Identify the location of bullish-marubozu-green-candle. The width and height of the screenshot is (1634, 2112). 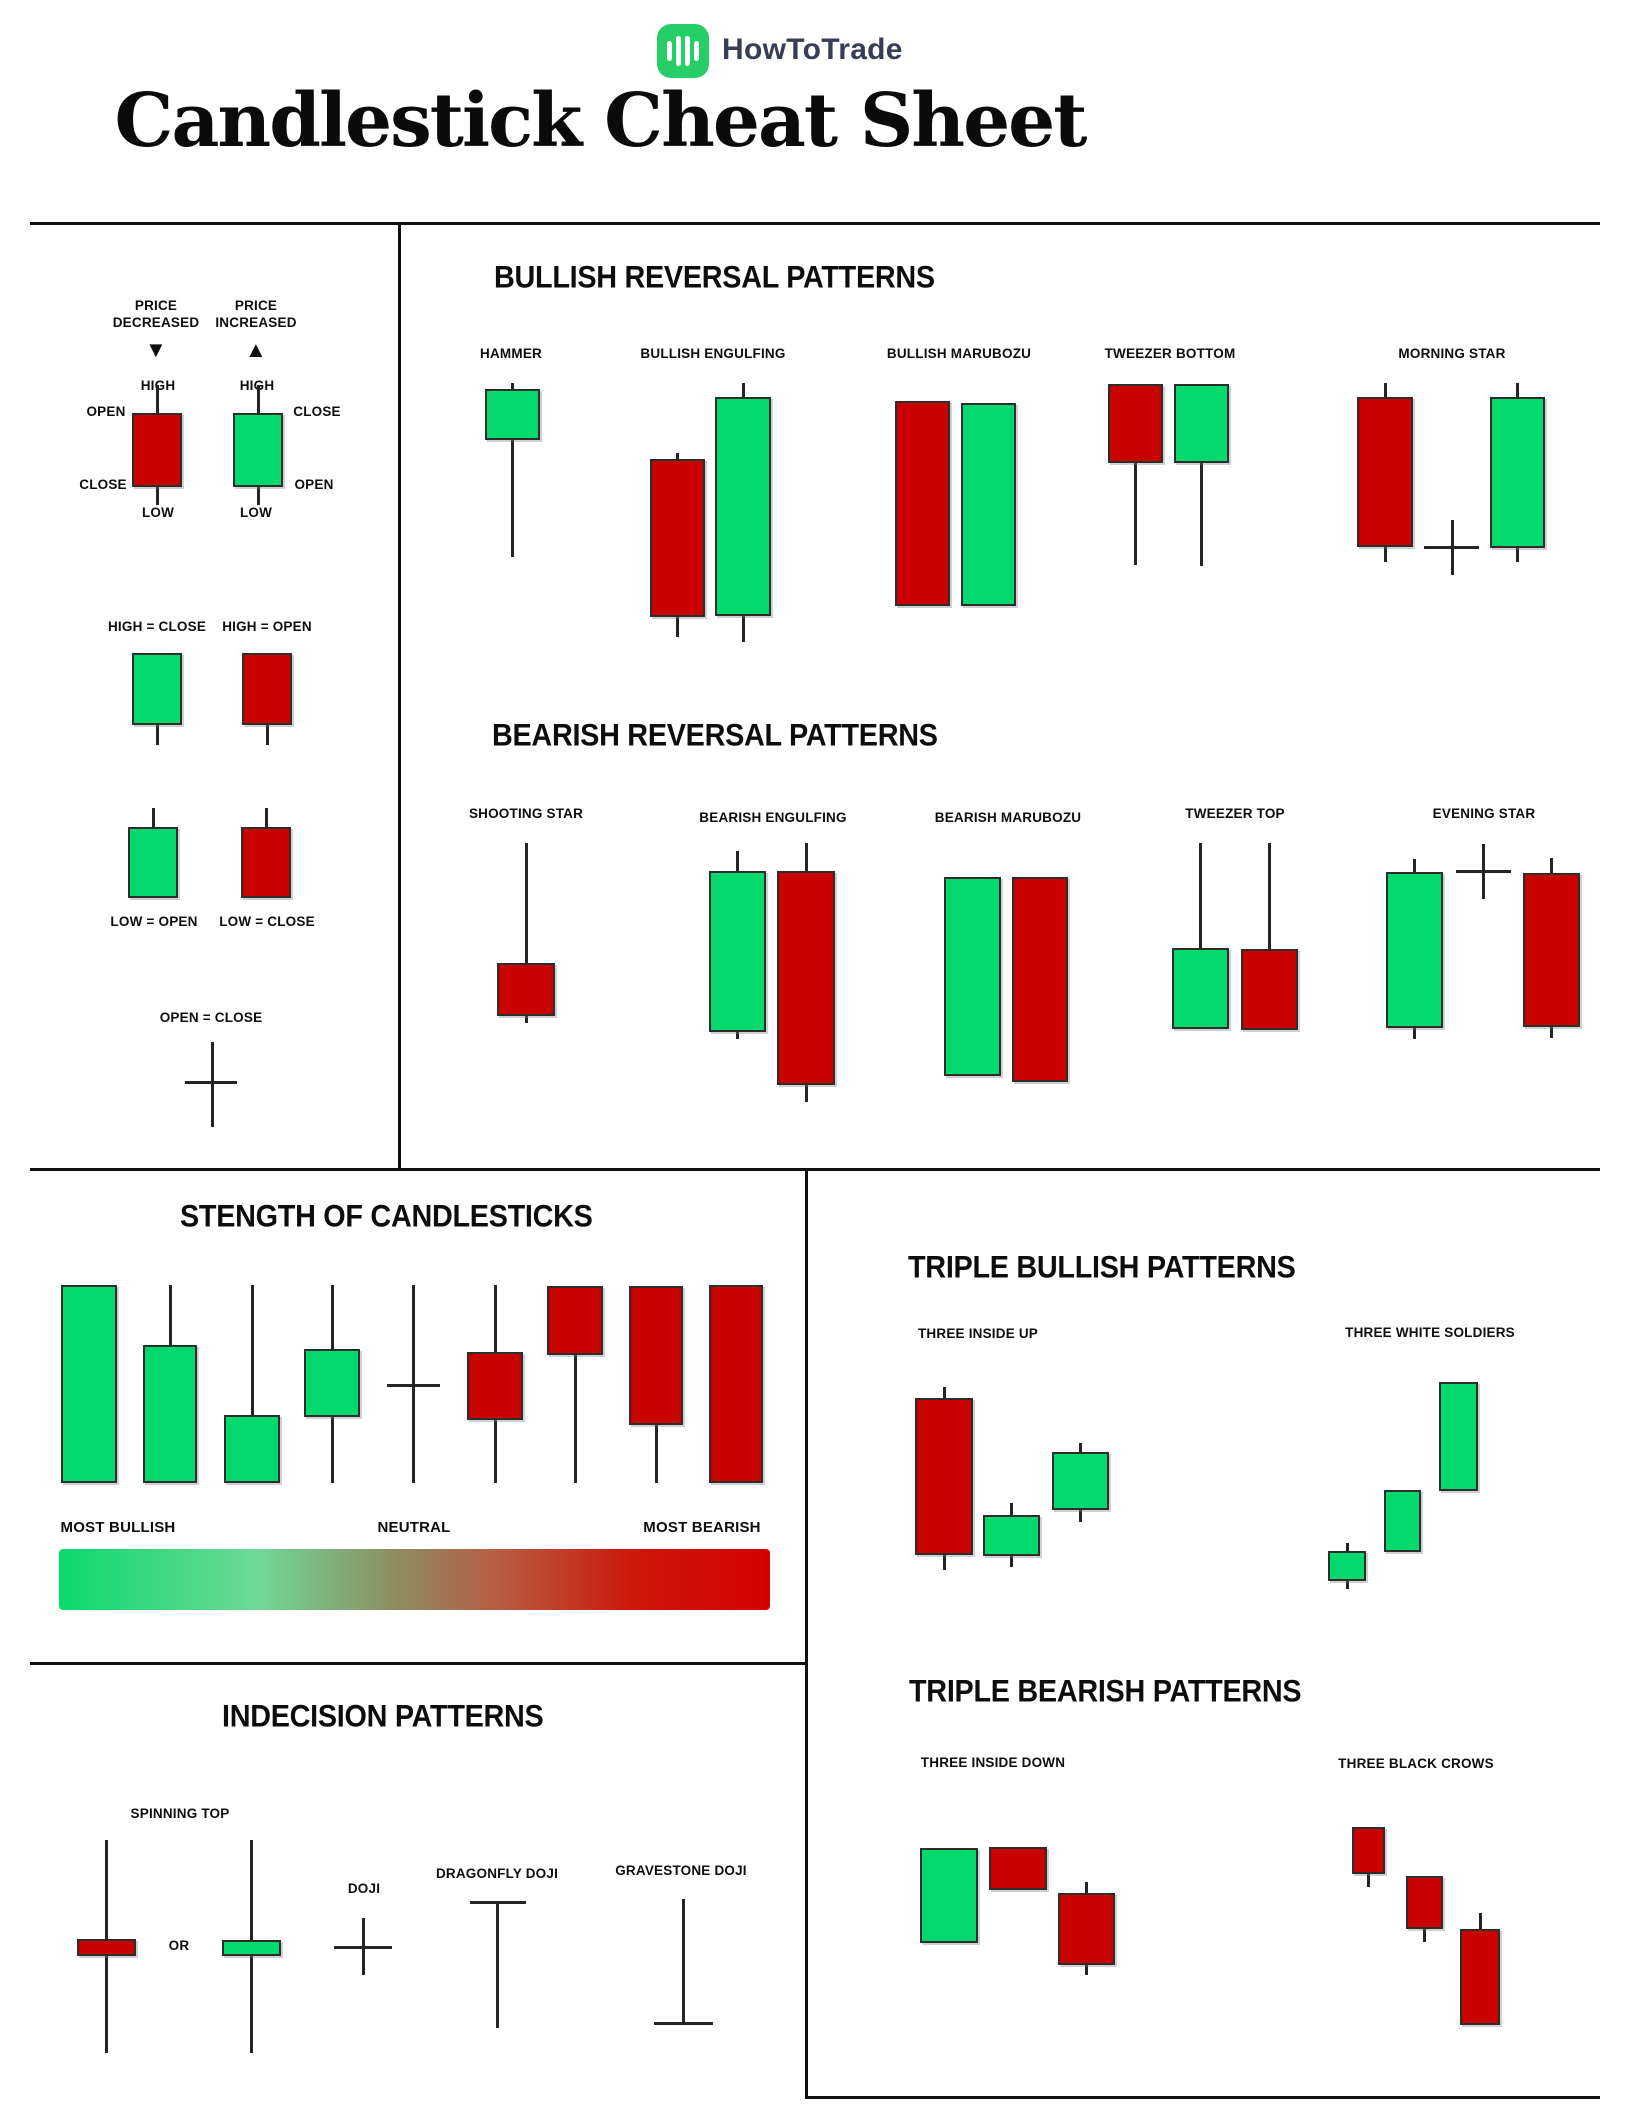
(988, 504).